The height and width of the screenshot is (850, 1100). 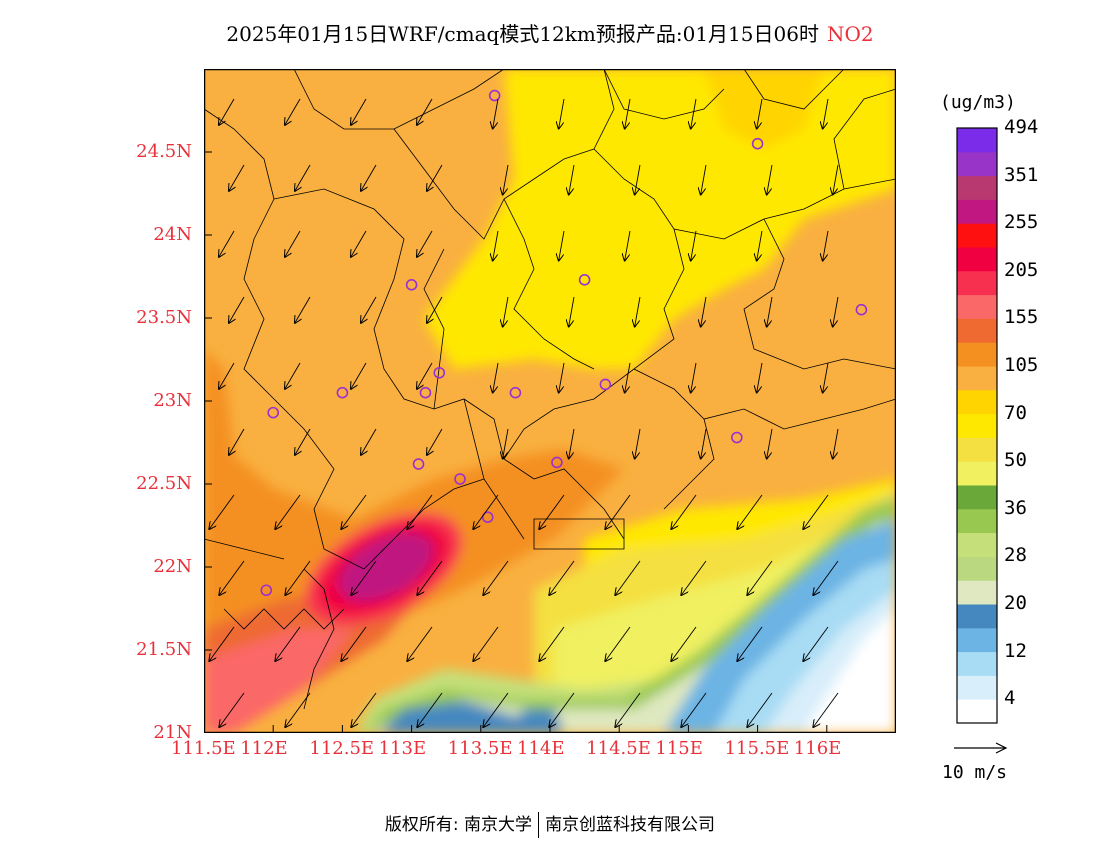 What do you see at coordinates (981, 748) in the screenshot?
I see `vector-reference-arrow` at bounding box center [981, 748].